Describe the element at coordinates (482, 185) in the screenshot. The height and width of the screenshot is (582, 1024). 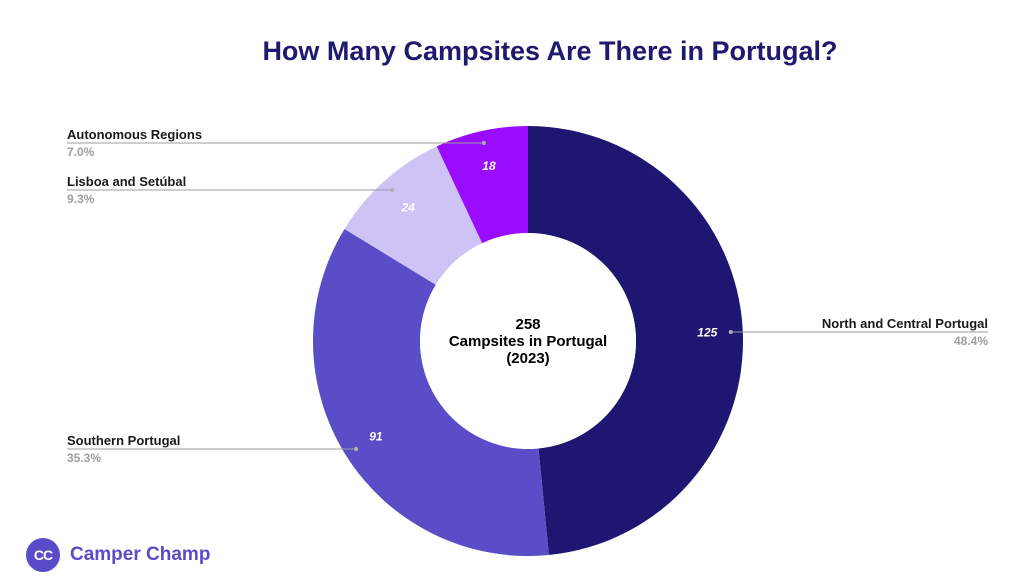
I see `slice-autonomous-regions` at that location.